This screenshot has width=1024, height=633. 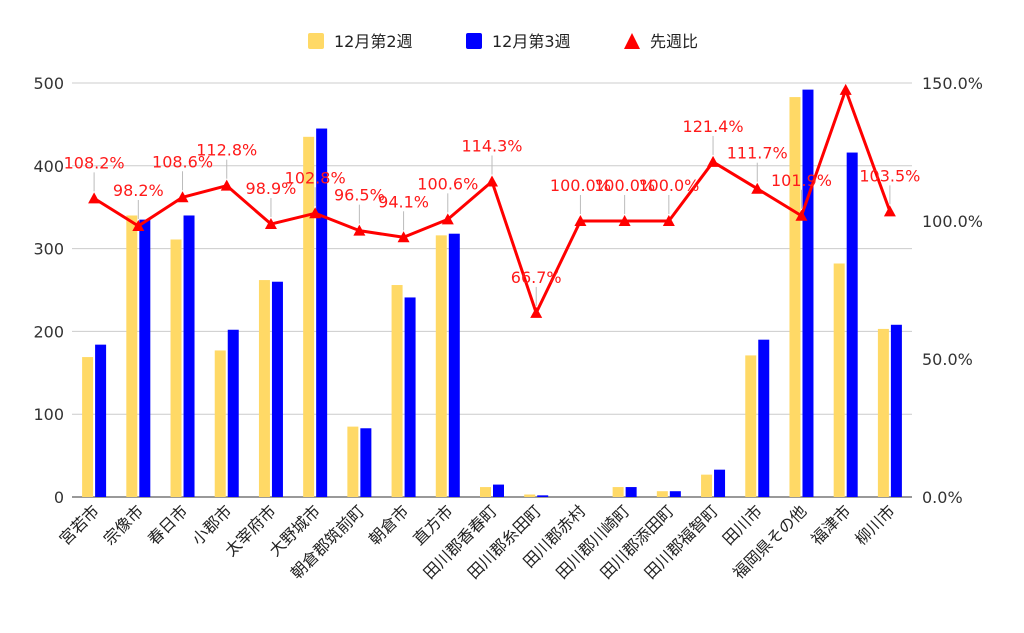 What do you see at coordinates (48, 83) in the screenshot?
I see `y-left-tick-label: 500` at bounding box center [48, 83].